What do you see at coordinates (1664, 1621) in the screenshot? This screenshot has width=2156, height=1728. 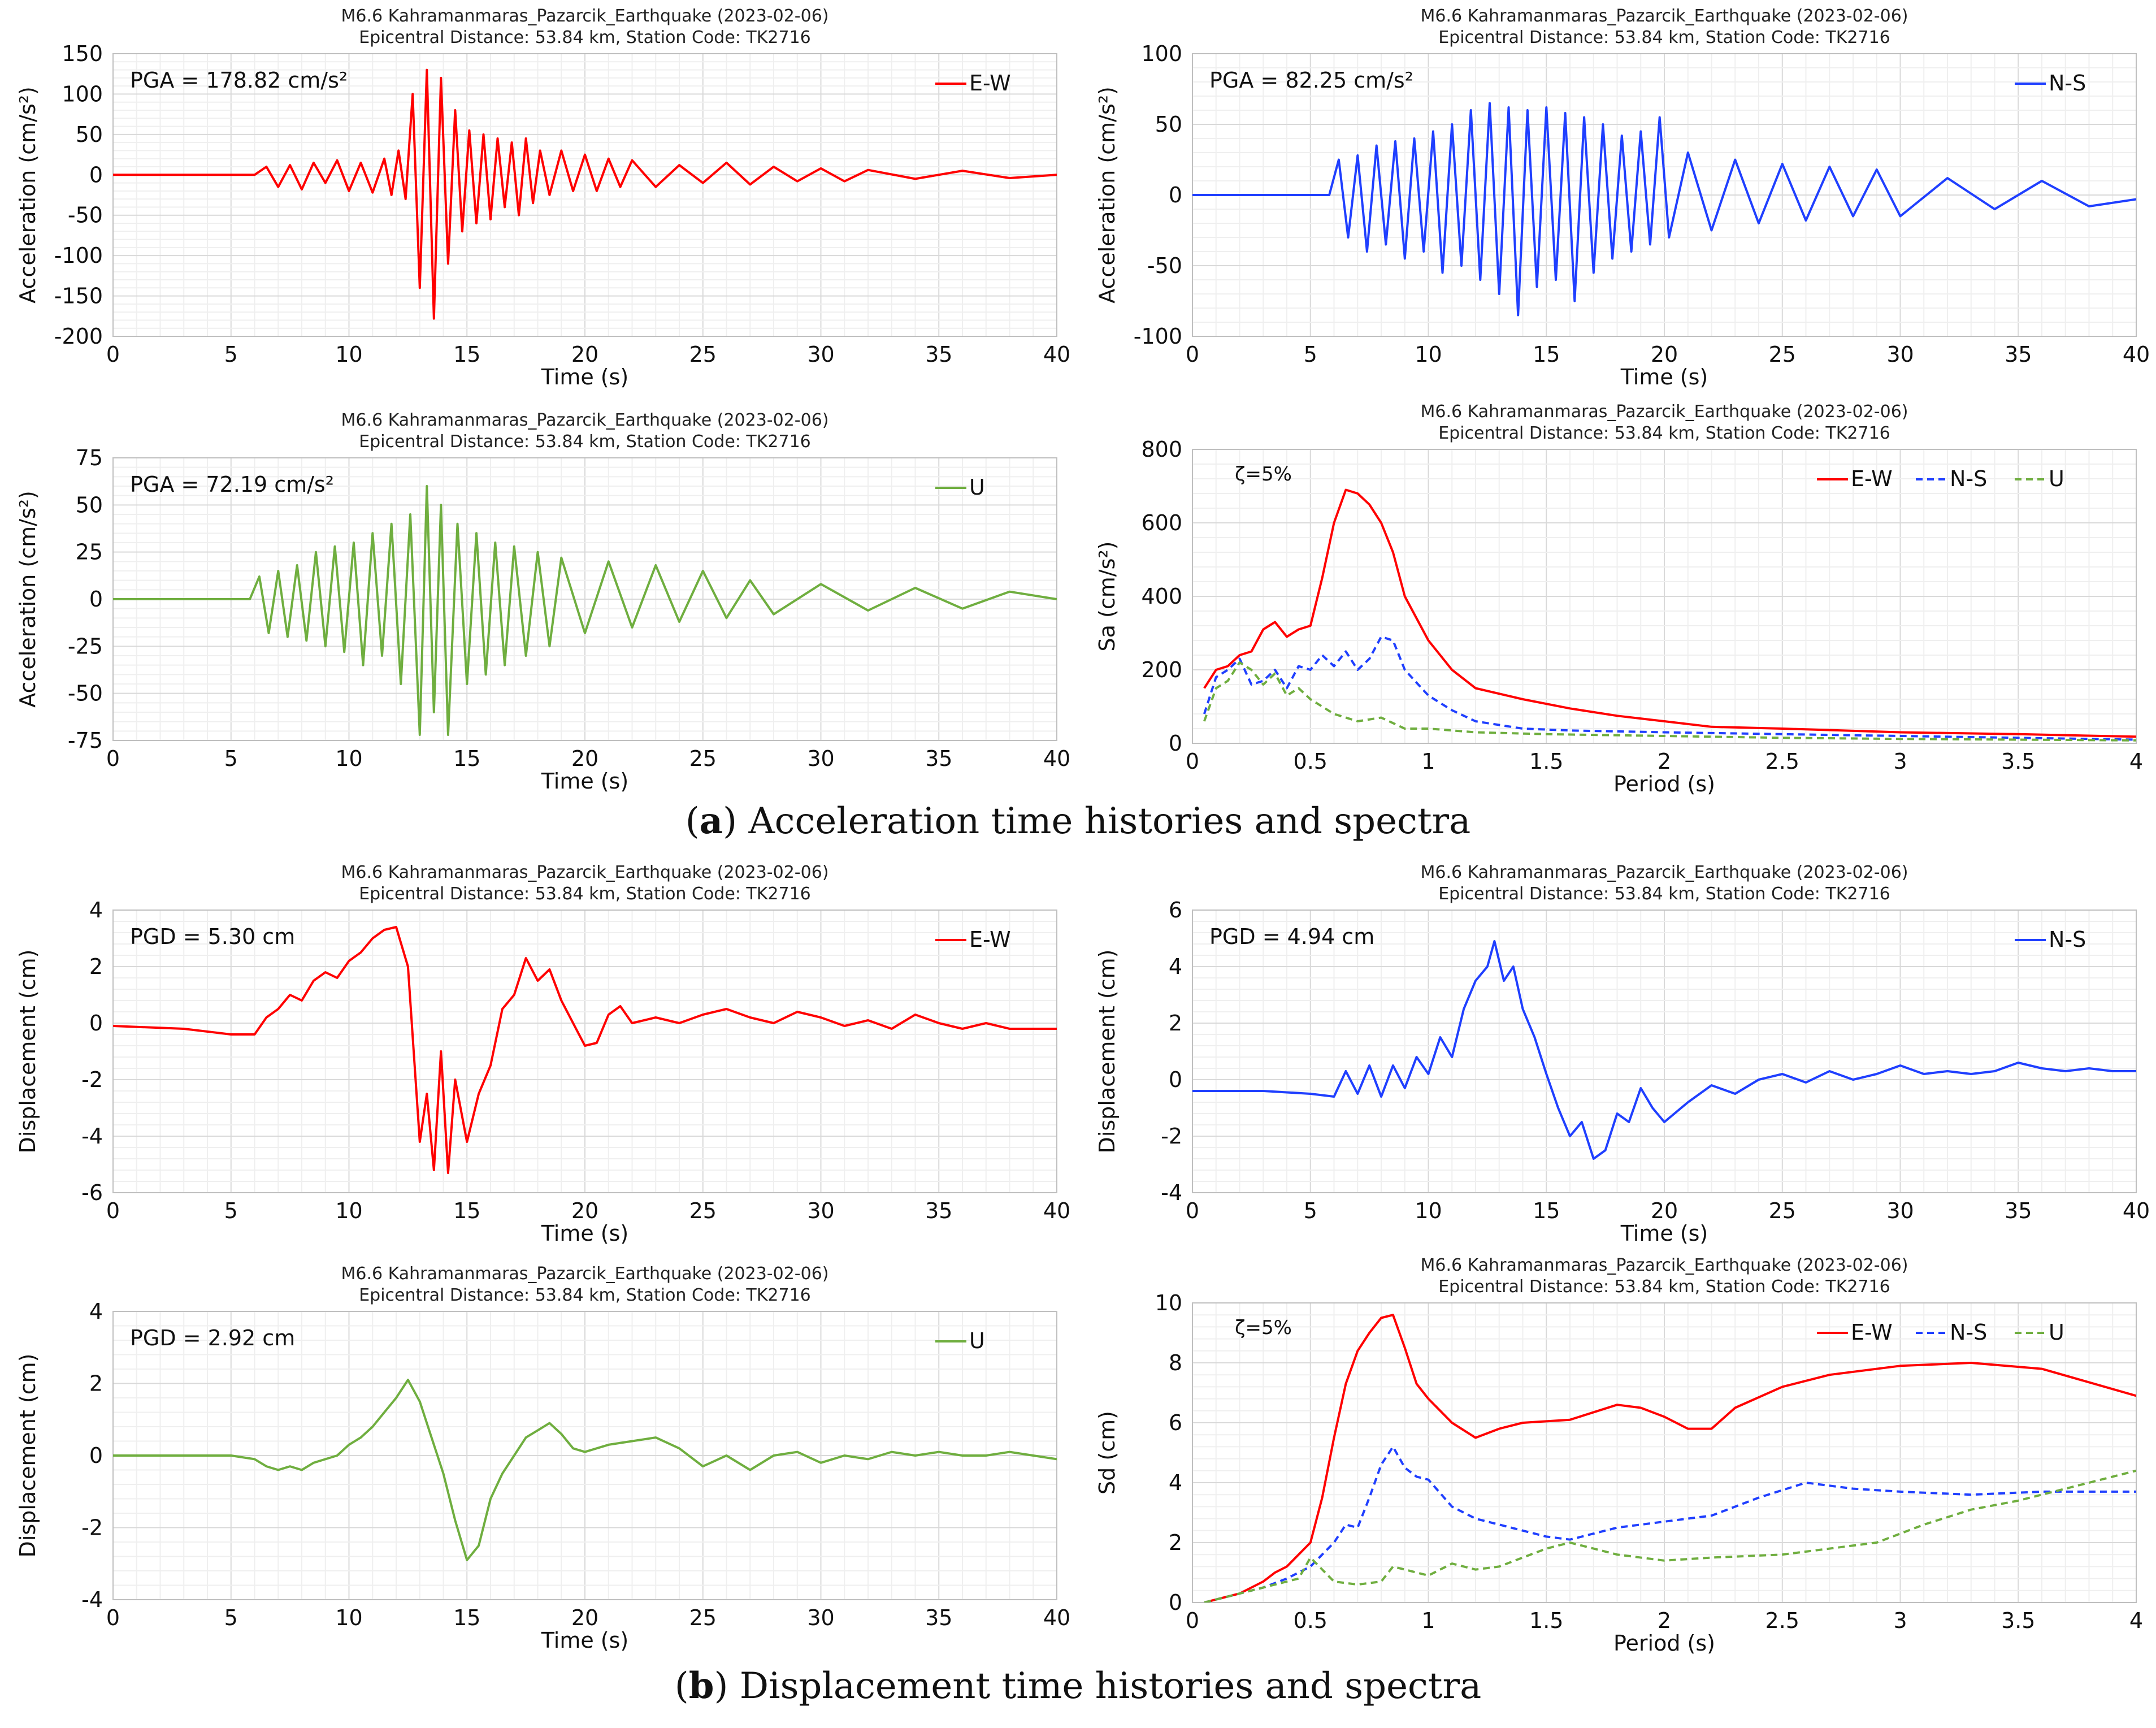 I see `sd-spectrum-x-tick: 2` at bounding box center [1664, 1621].